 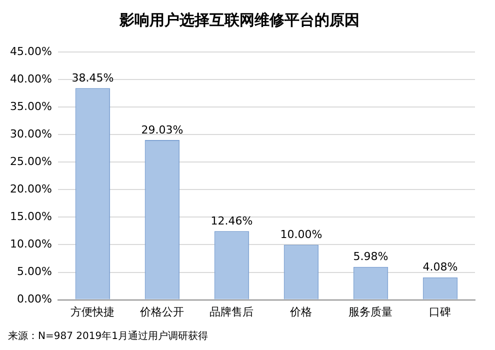 I want to click on x-tick-label: 价格, so click(x=300, y=311).